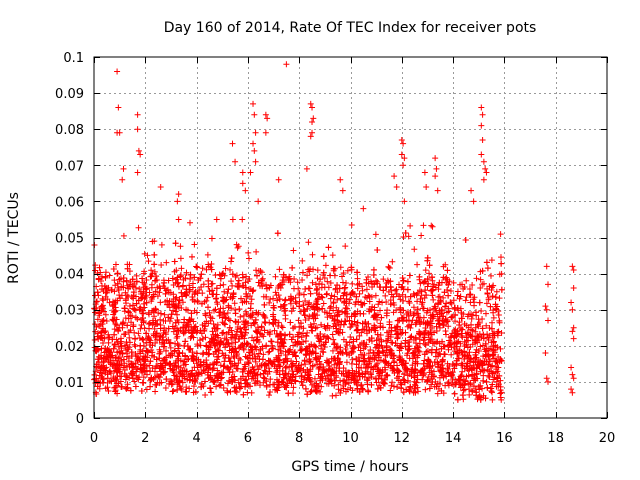  Describe the element at coordinates (80, 419) in the screenshot. I see `y-tick-label: 0` at that location.